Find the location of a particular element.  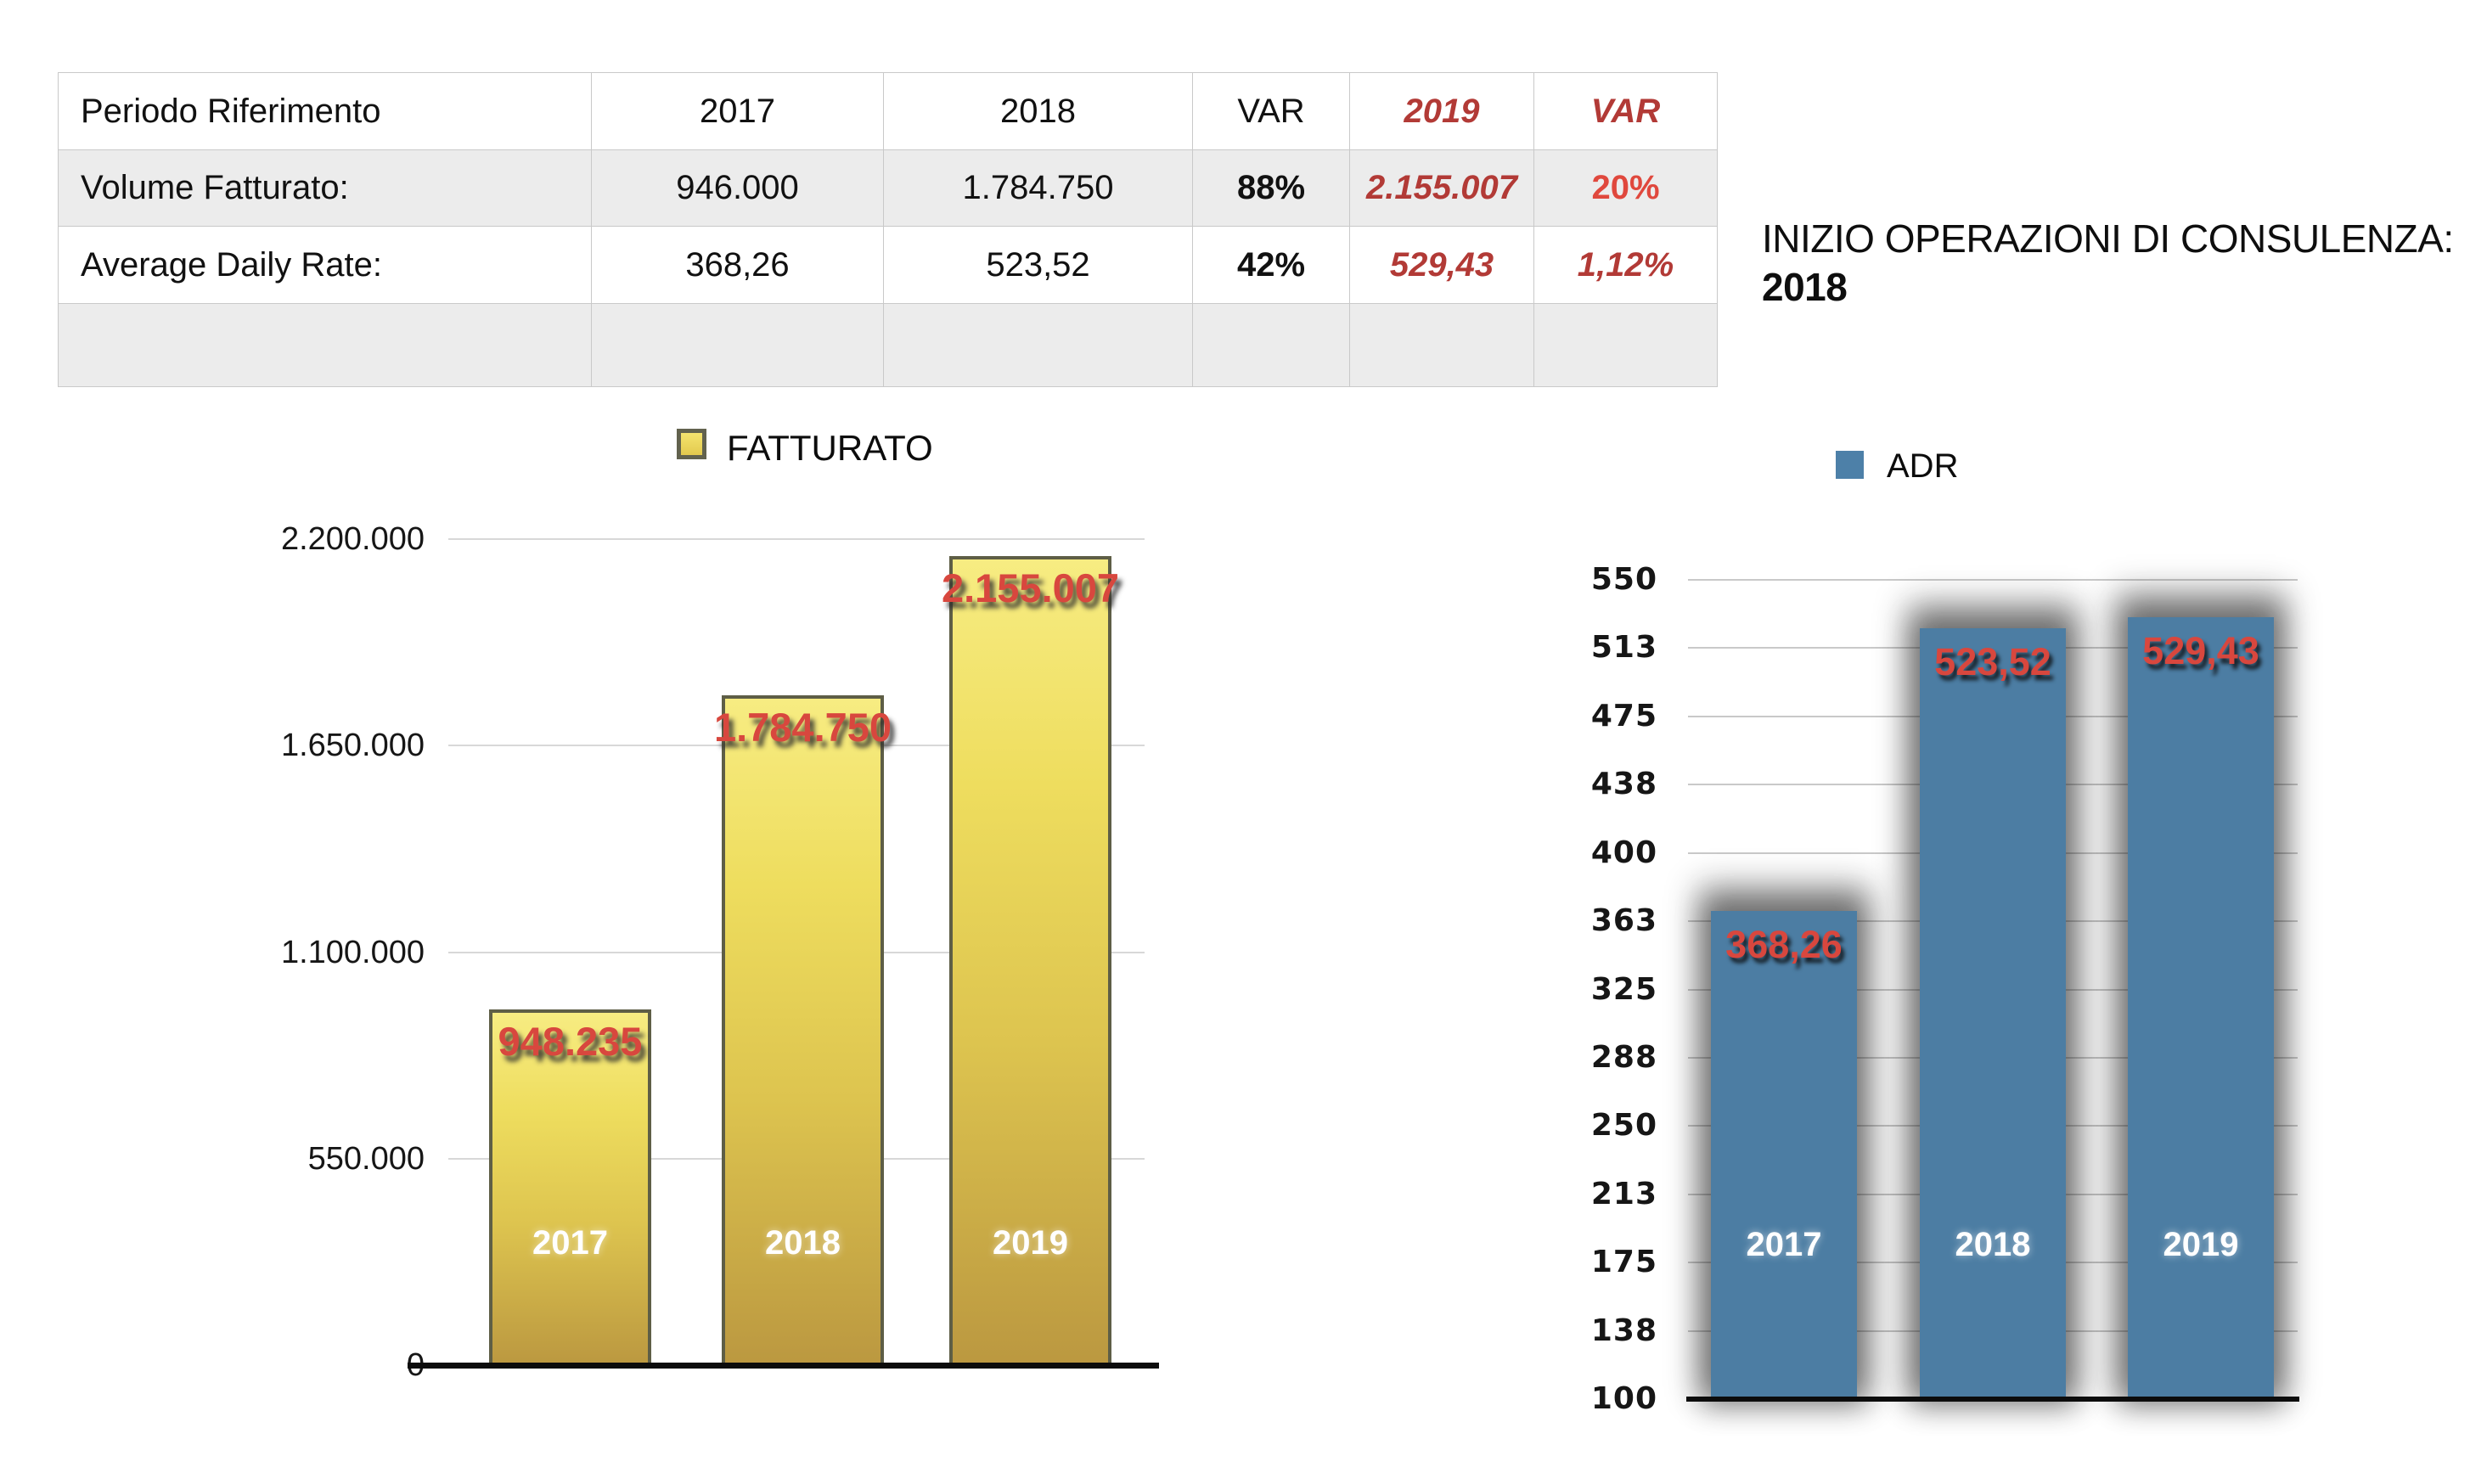

bar-value-label: 523,52 is located at coordinates (1992, 661).